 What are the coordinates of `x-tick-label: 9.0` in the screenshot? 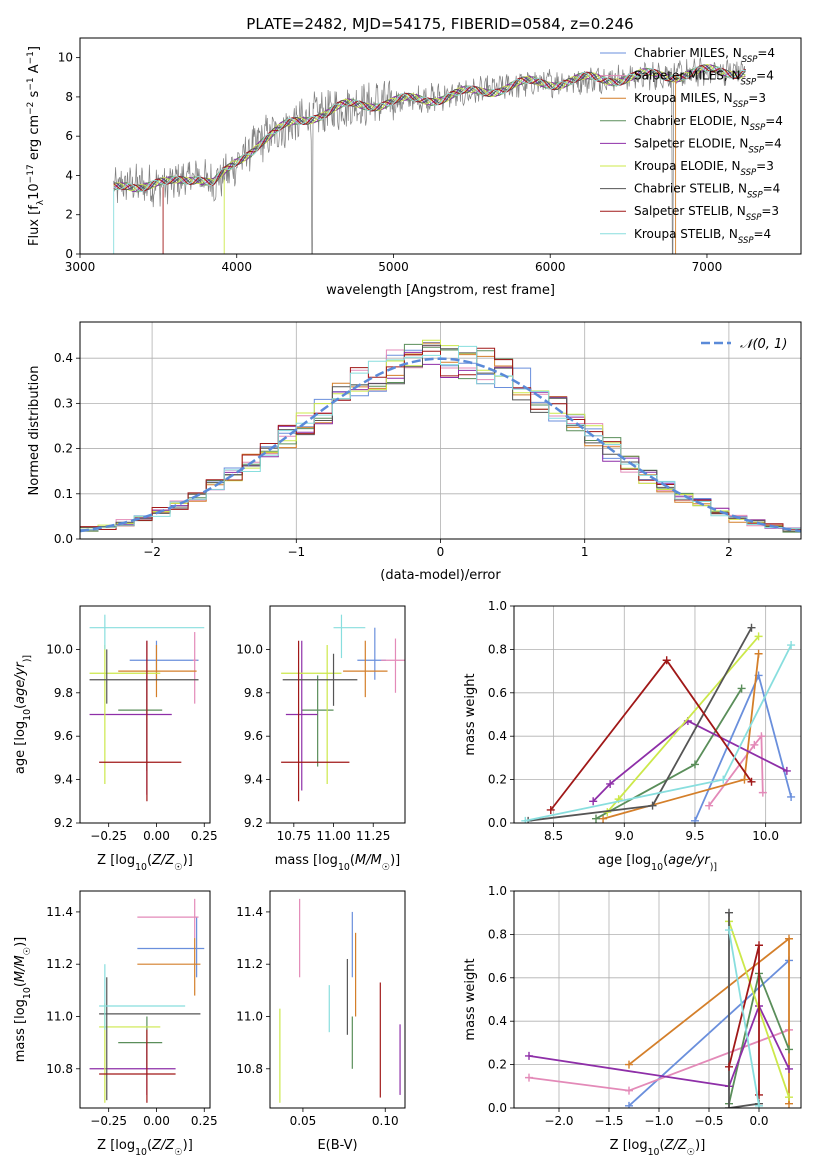 It's located at (624, 836).